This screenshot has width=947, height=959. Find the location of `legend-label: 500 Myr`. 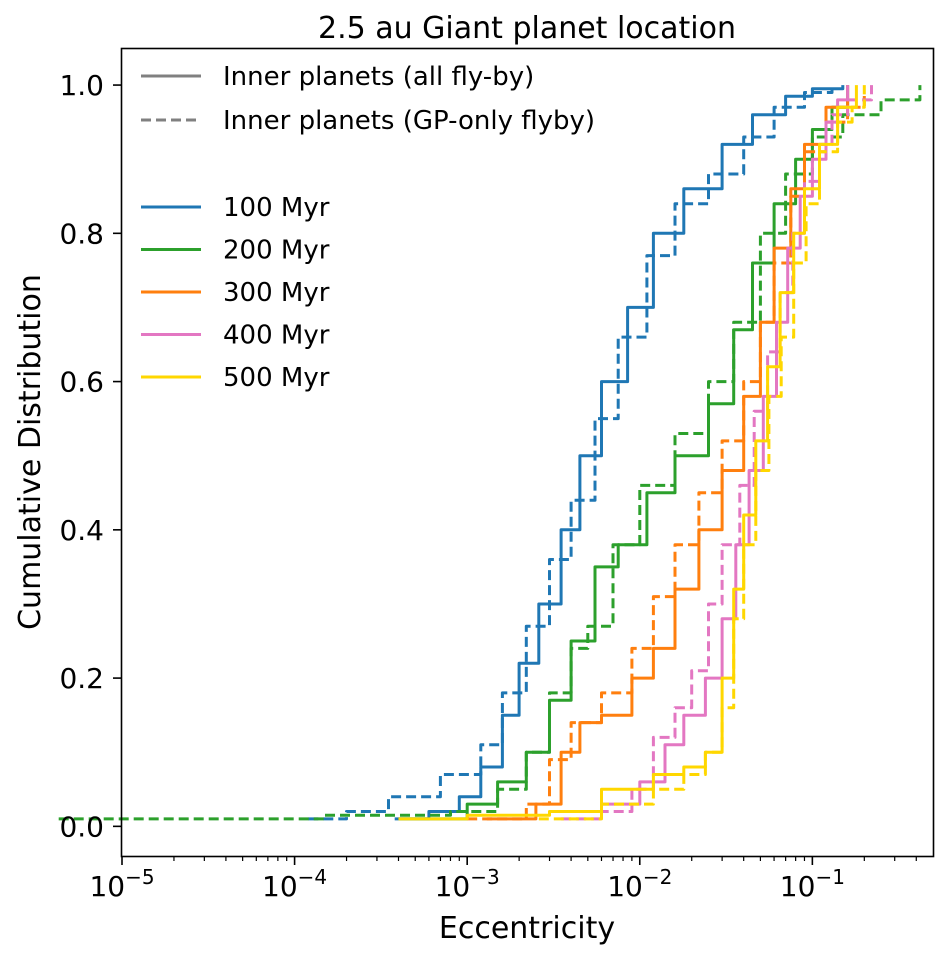

legend-label: 500 Myr is located at coordinates (276, 378).